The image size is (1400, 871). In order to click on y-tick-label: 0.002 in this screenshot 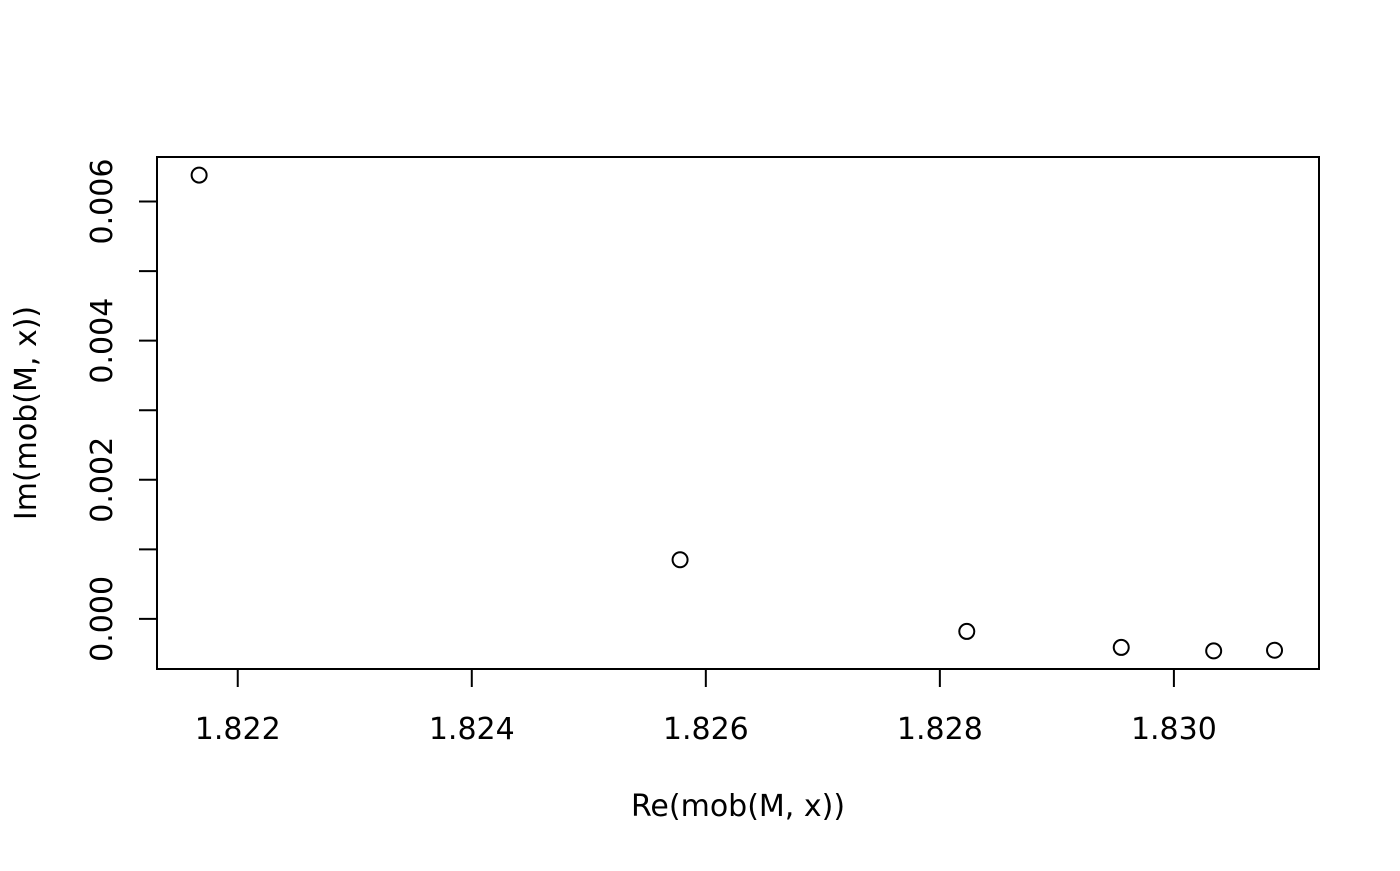, I will do `click(102, 480)`.